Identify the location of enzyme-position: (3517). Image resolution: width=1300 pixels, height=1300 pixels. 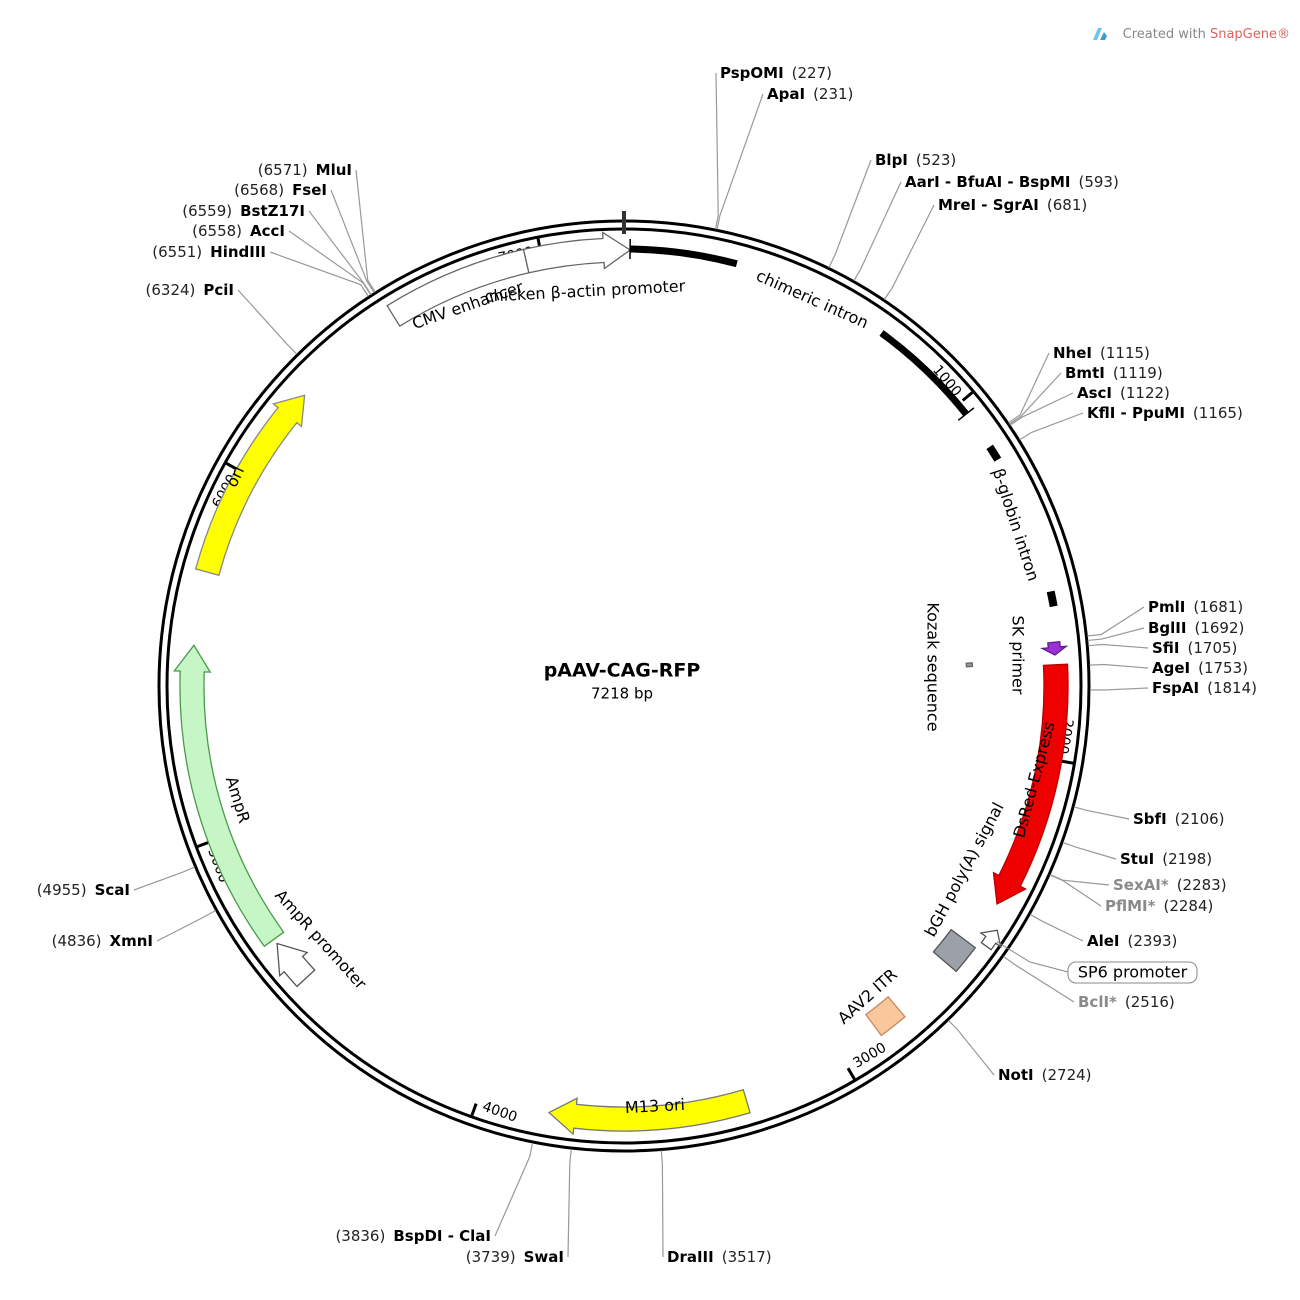
(747, 1257).